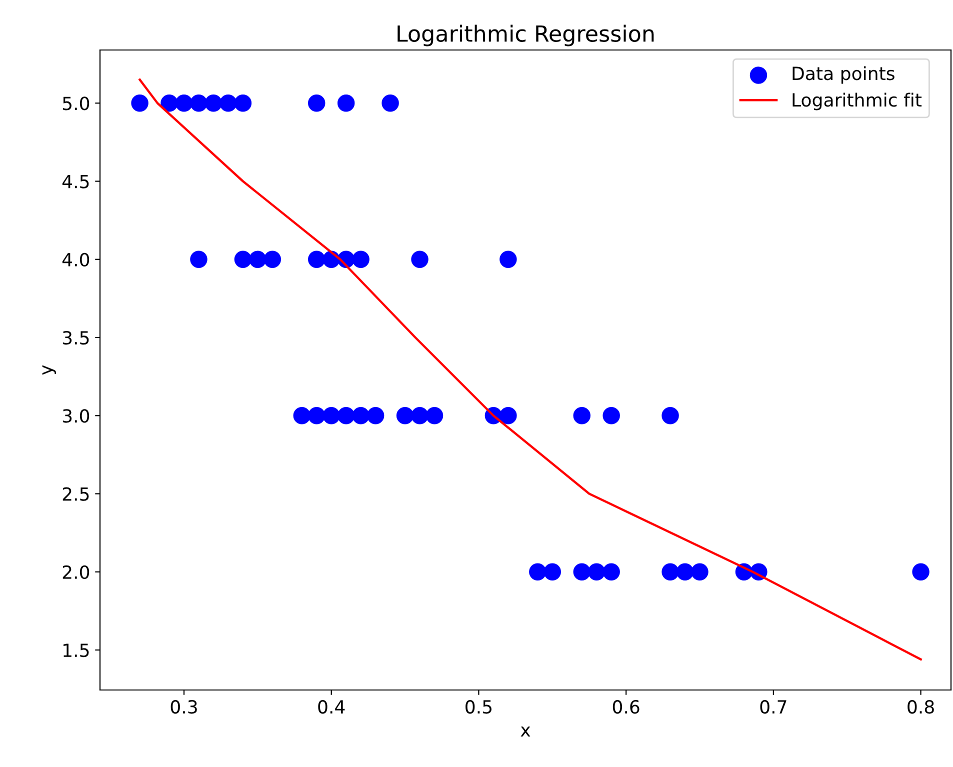 Image resolution: width=953 pixels, height=767 pixels. I want to click on chart-title: Logarithmic Regression, so click(526, 35).